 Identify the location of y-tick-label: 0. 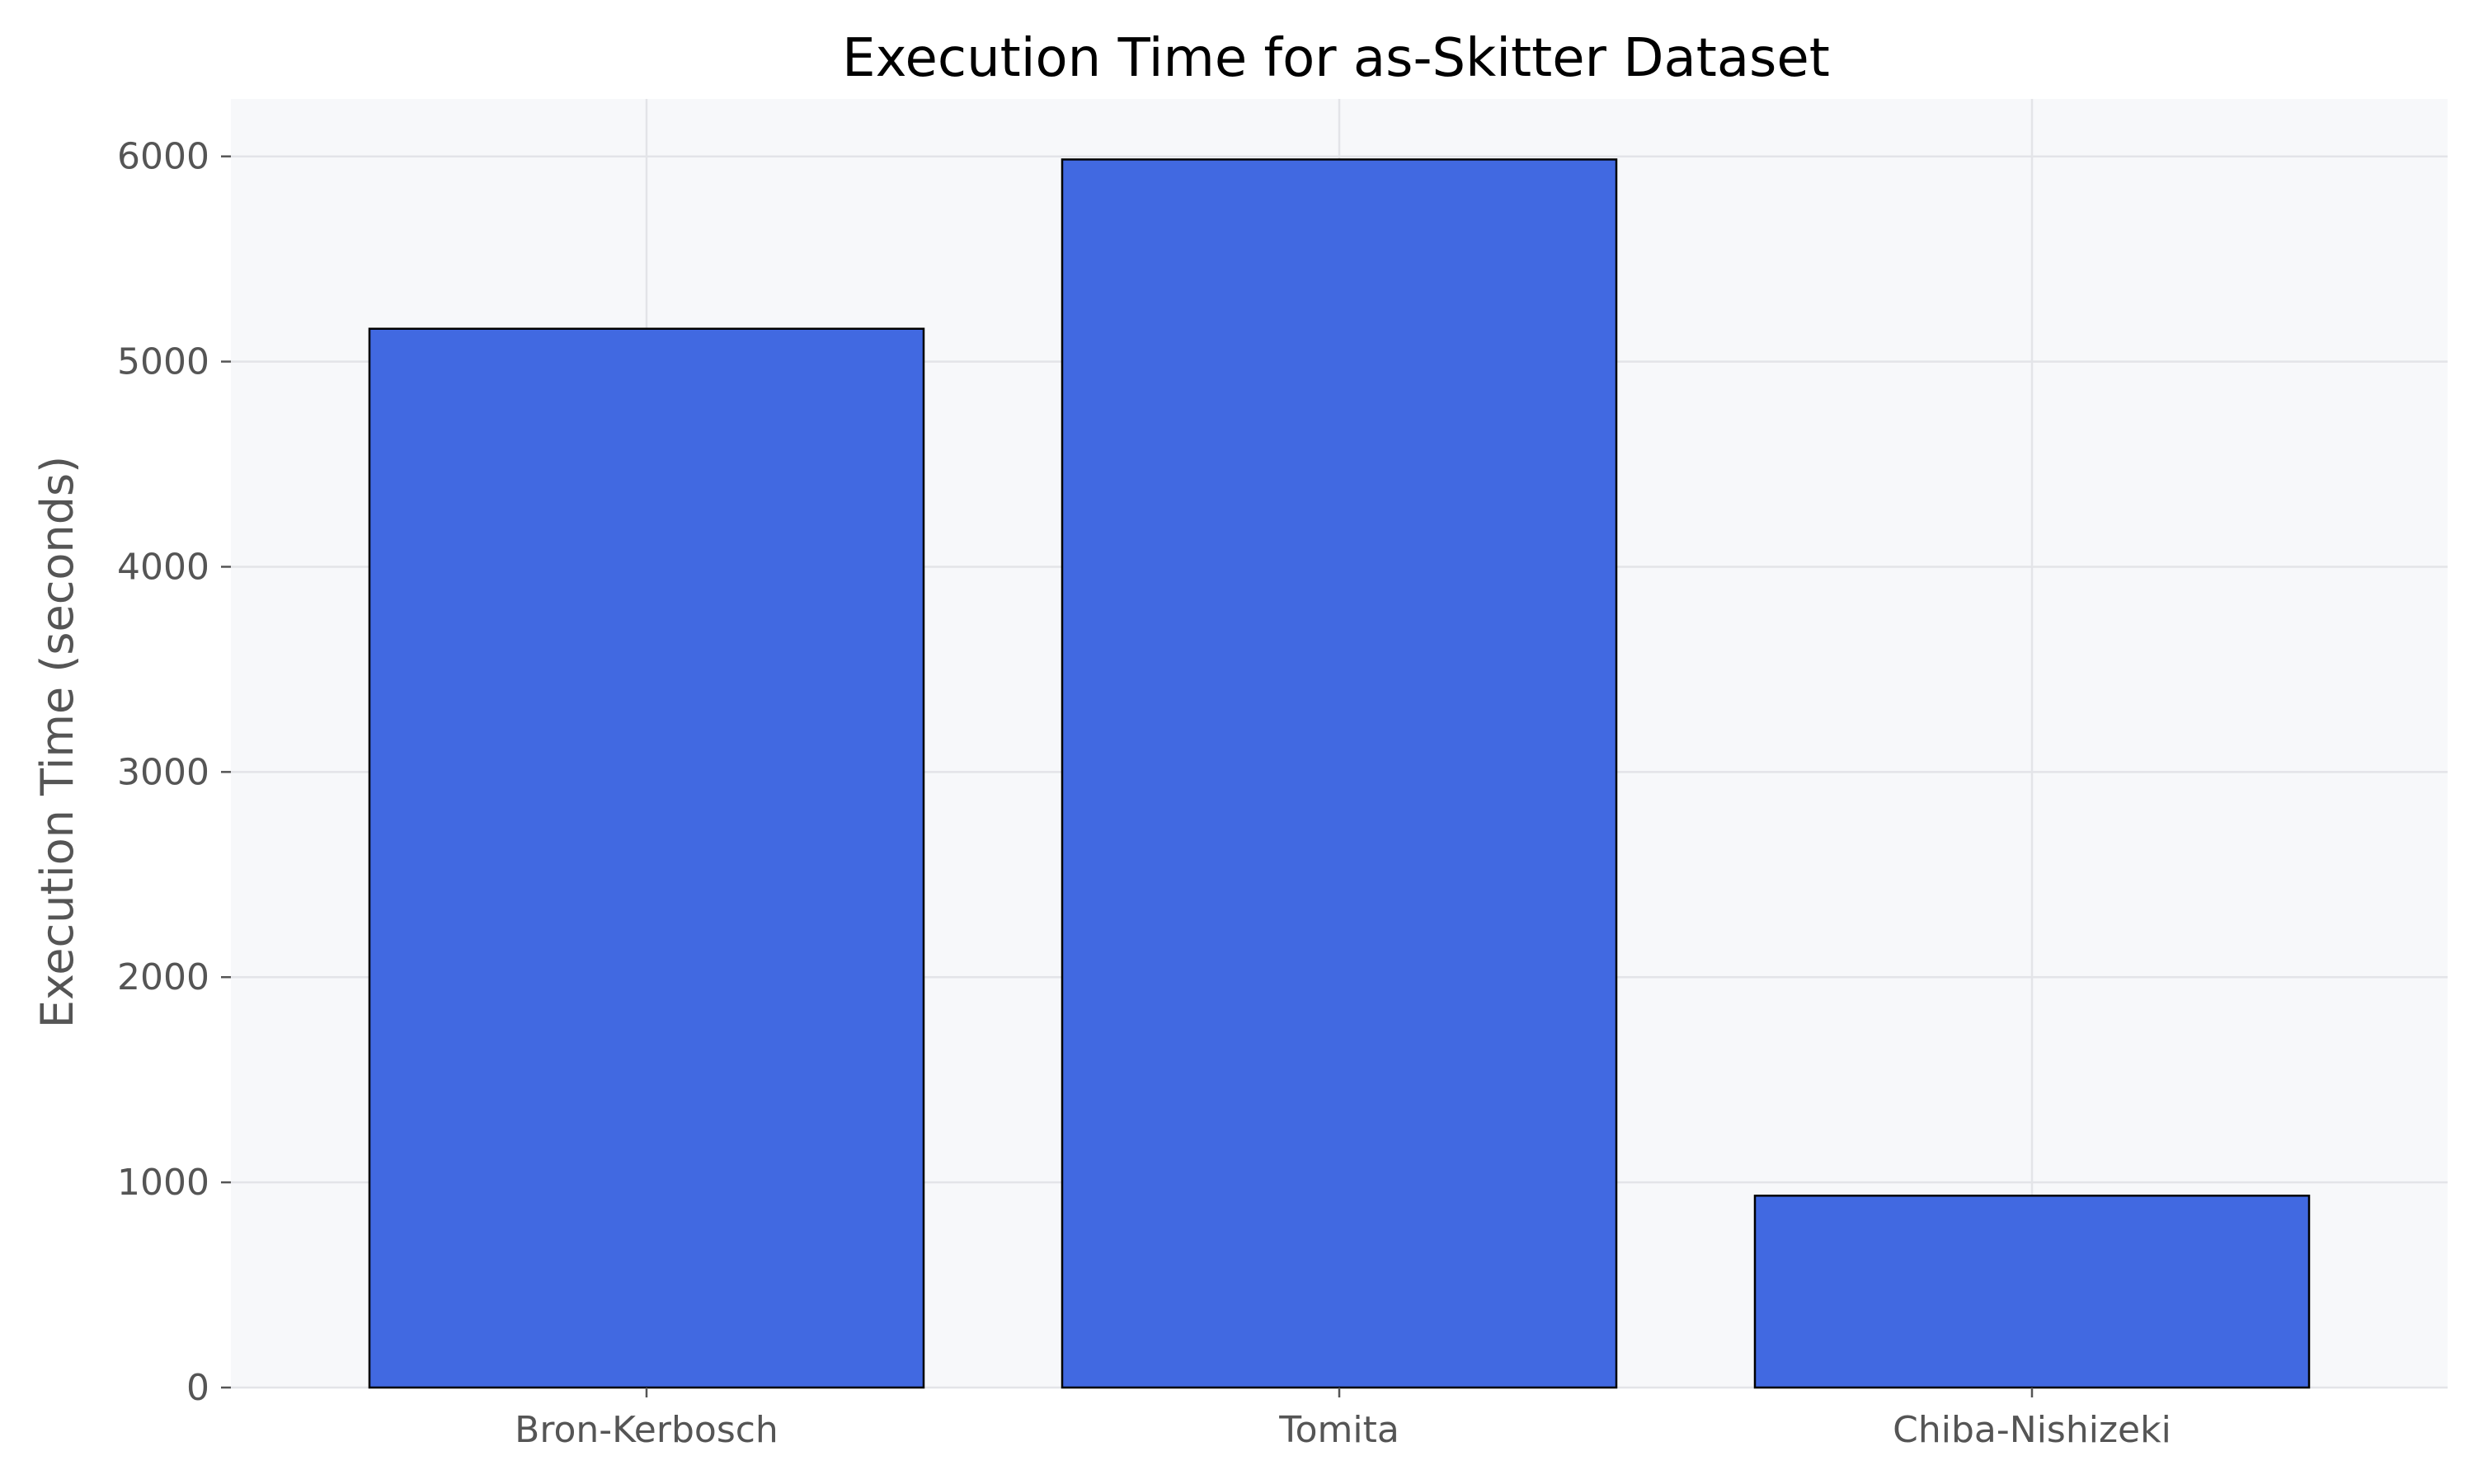
(197, 1388).